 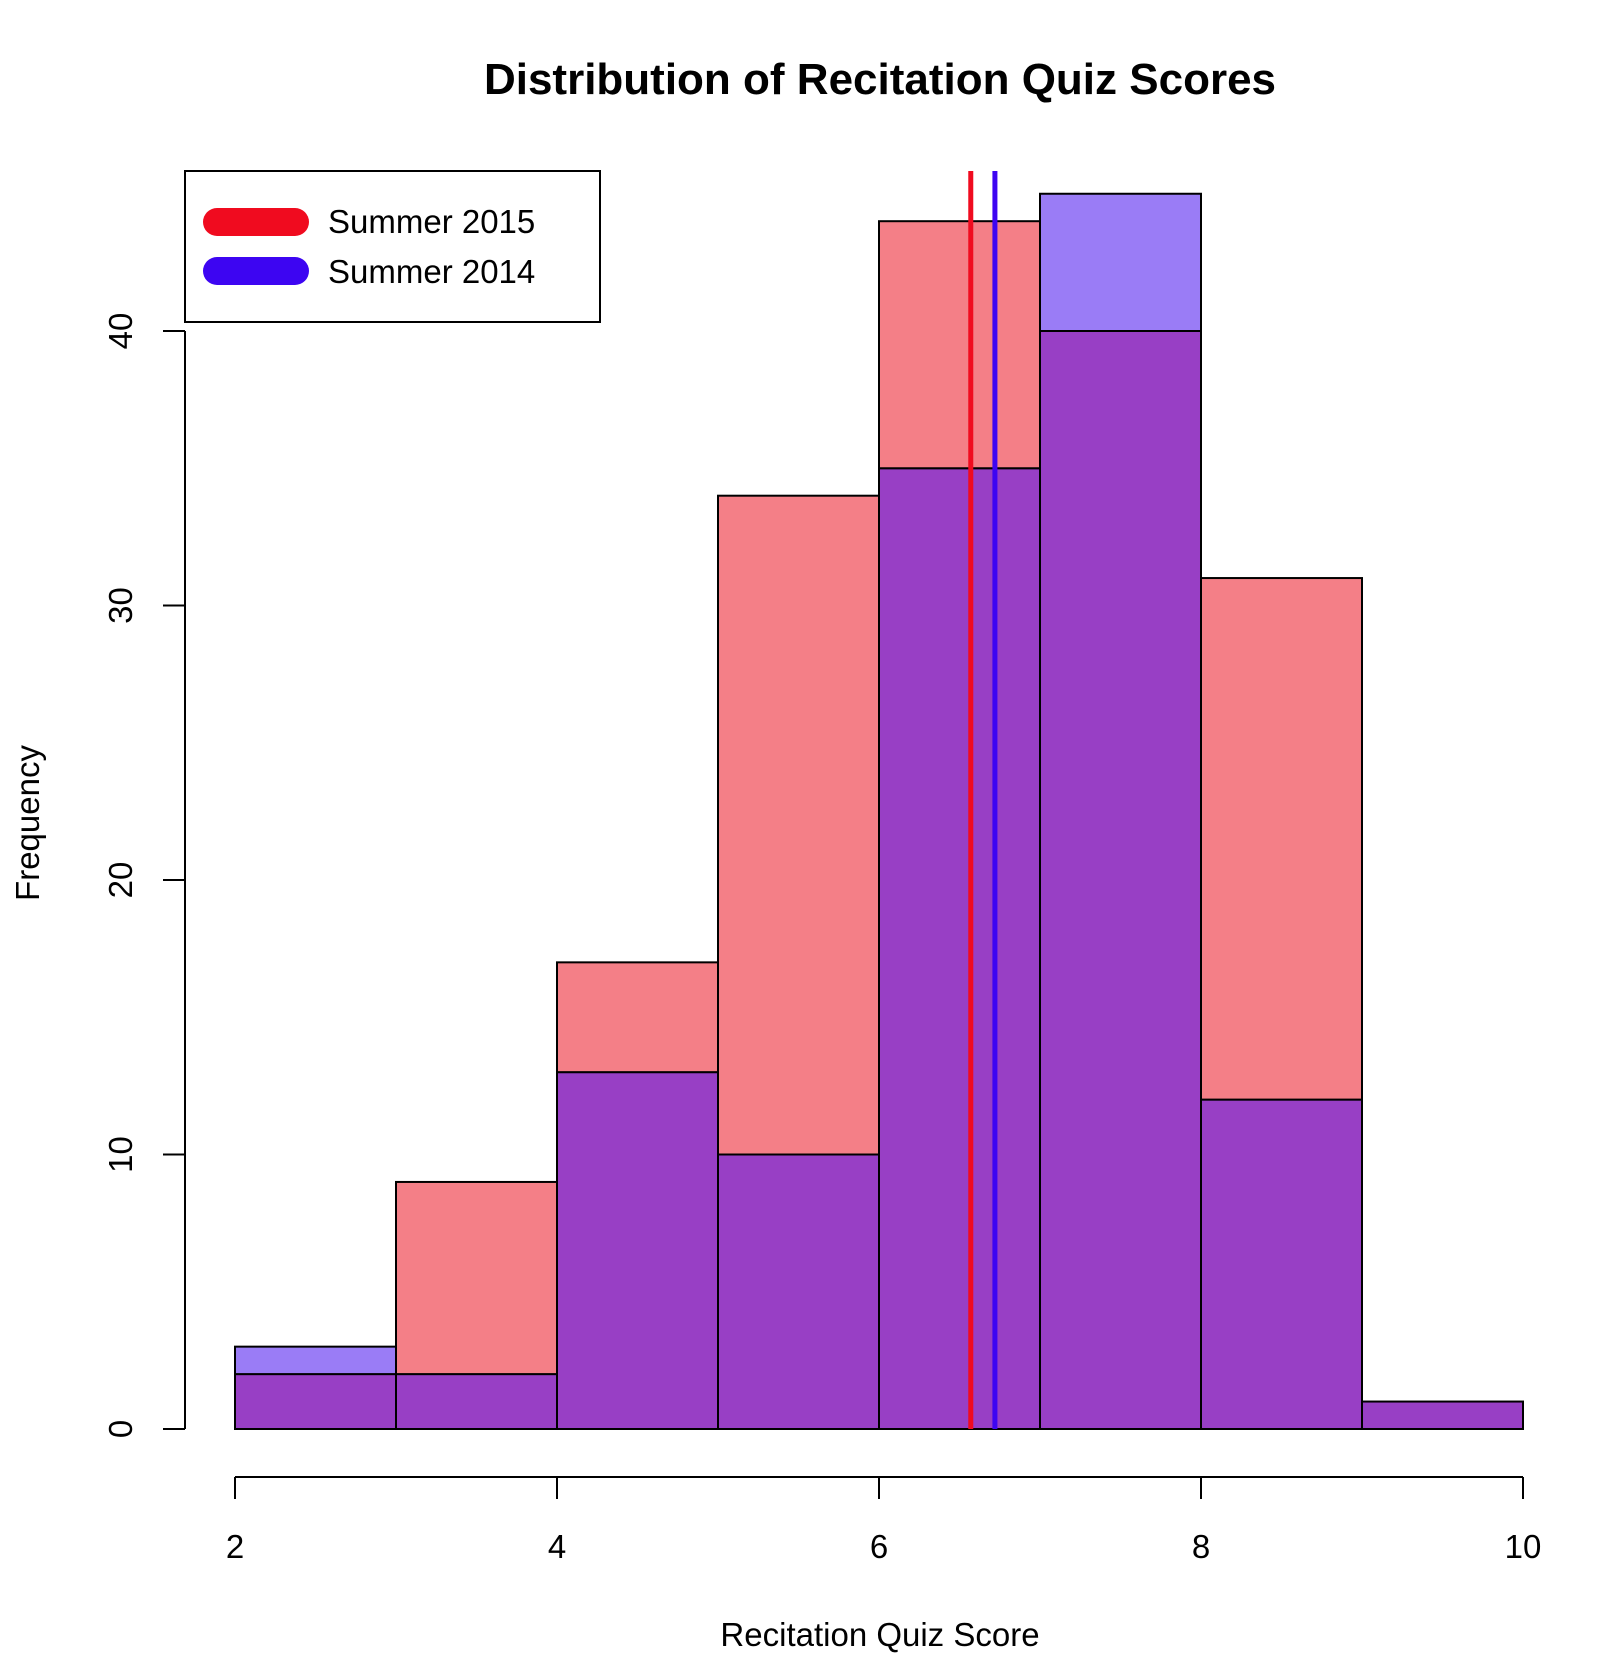 What do you see at coordinates (27, 823) in the screenshot?
I see `y-axis-label: Frequency` at bounding box center [27, 823].